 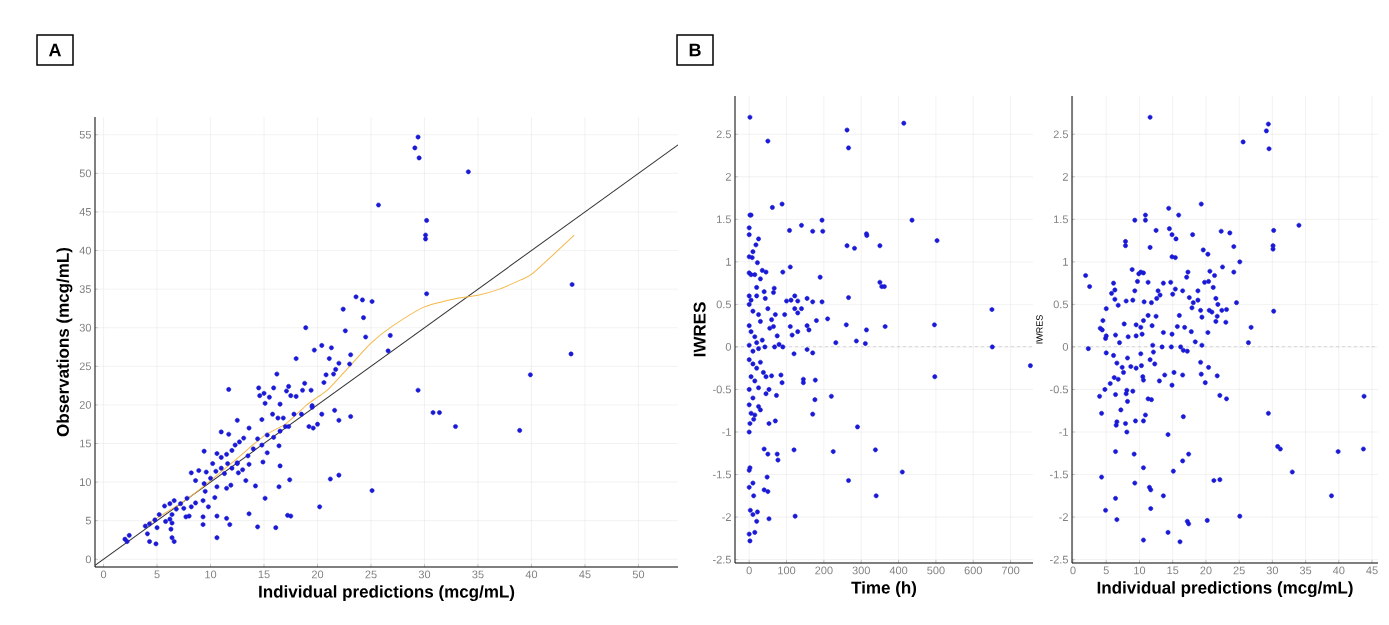 I want to click on y-axis-title: Observations (mcg/mL), so click(x=64, y=342).